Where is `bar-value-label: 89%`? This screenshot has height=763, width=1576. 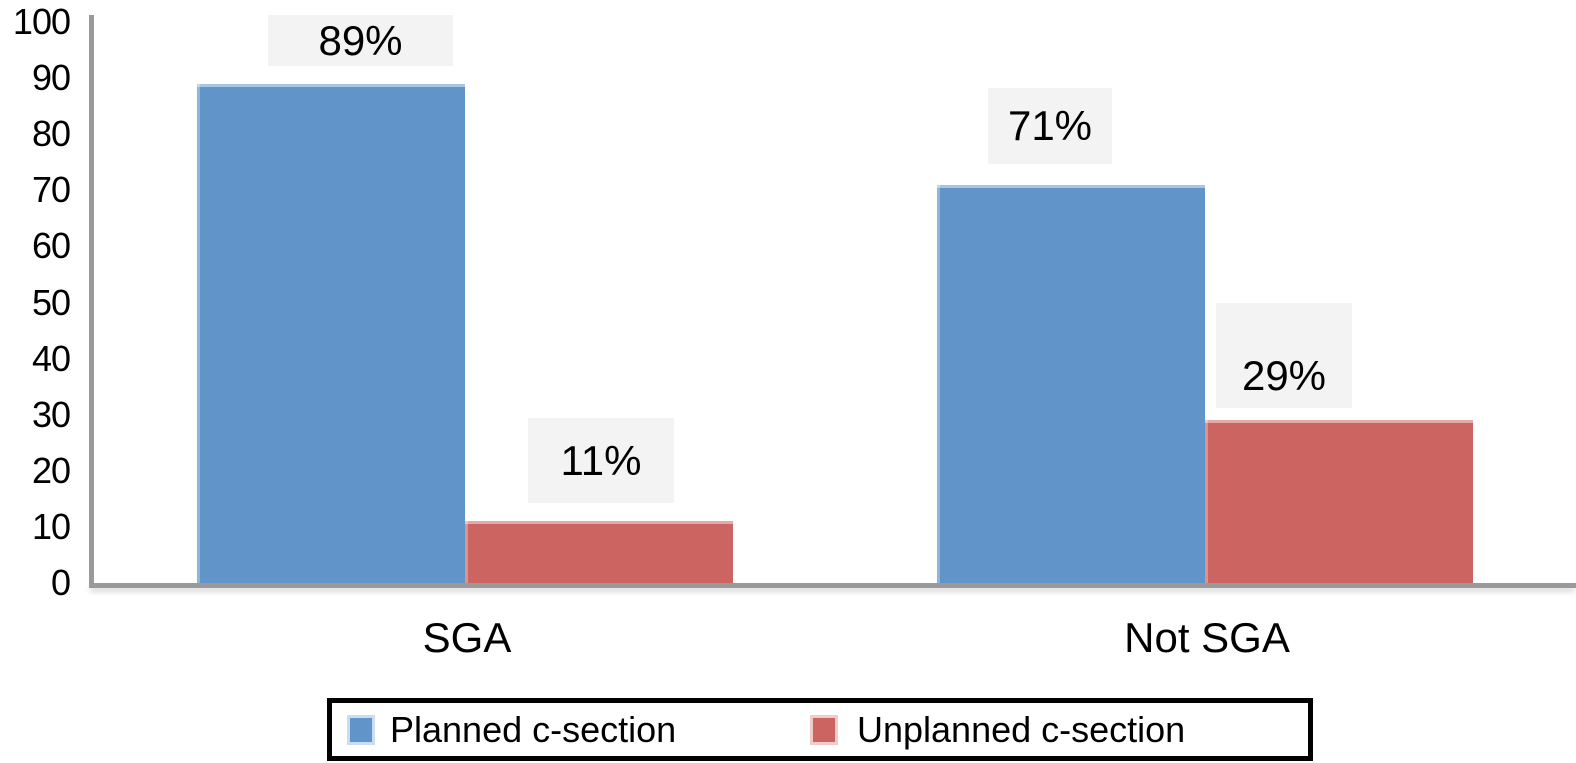
bar-value-label: 89% is located at coordinates (360, 40).